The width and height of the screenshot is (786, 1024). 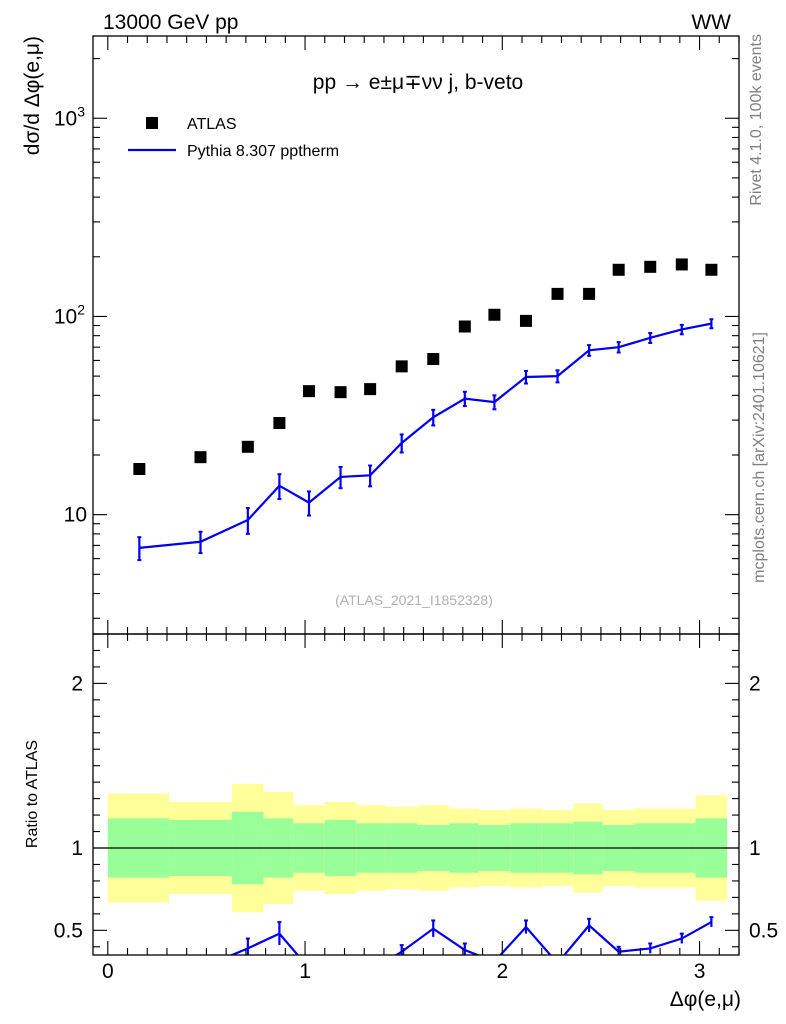 I want to click on x-tick-label: 0, so click(x=108, y=971).